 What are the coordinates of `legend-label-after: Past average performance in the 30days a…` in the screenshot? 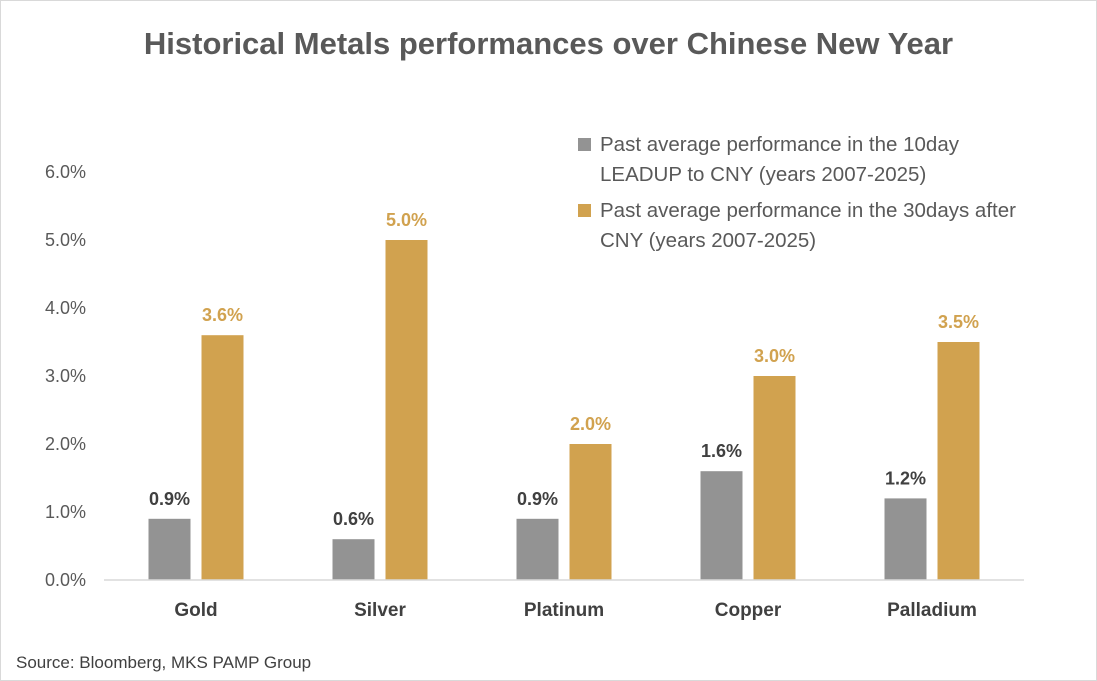 It's located at (808, 225).